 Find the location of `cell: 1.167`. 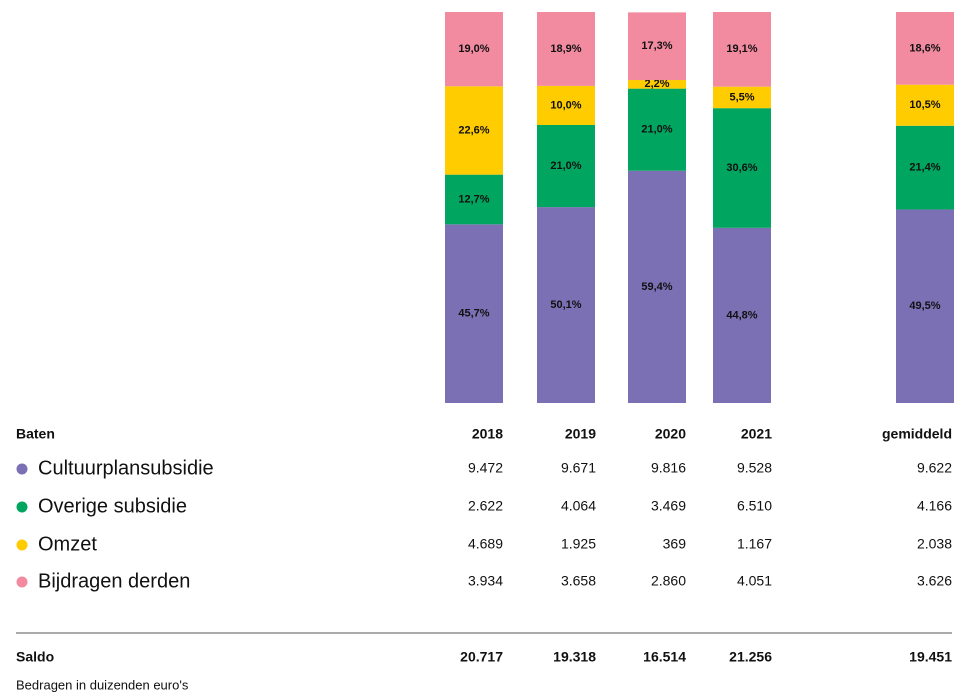

cell: 1.167 is located at coordinates (754, 544).